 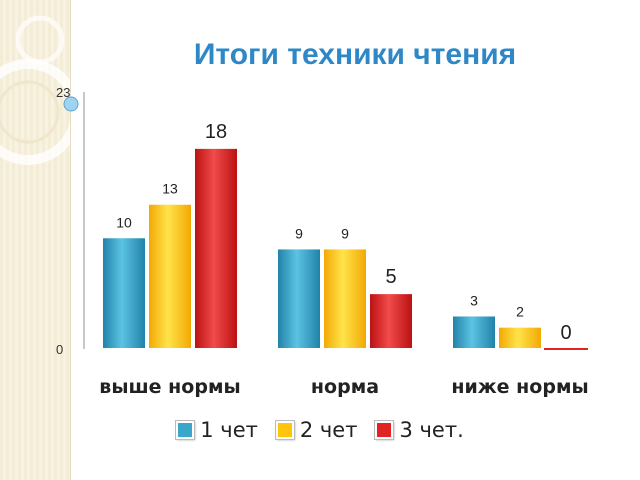 I want to click on data-label-3-3: 0, so click(x=565, y=333).